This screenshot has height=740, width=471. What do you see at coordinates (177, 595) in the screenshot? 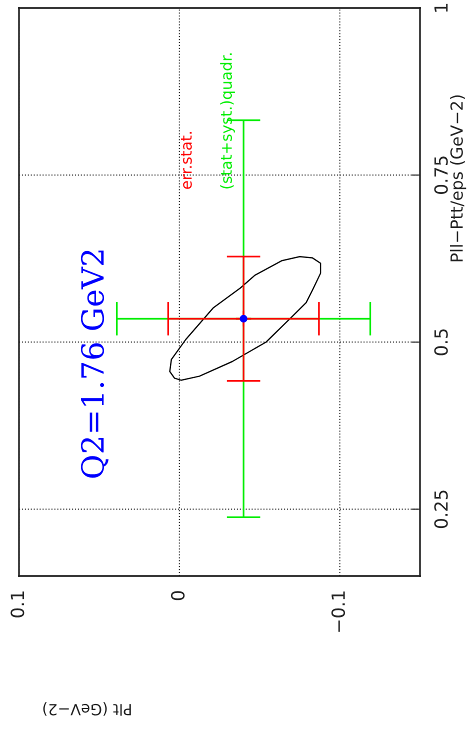
I see `x-tick-label: 0` at bounding box center [177, 595].